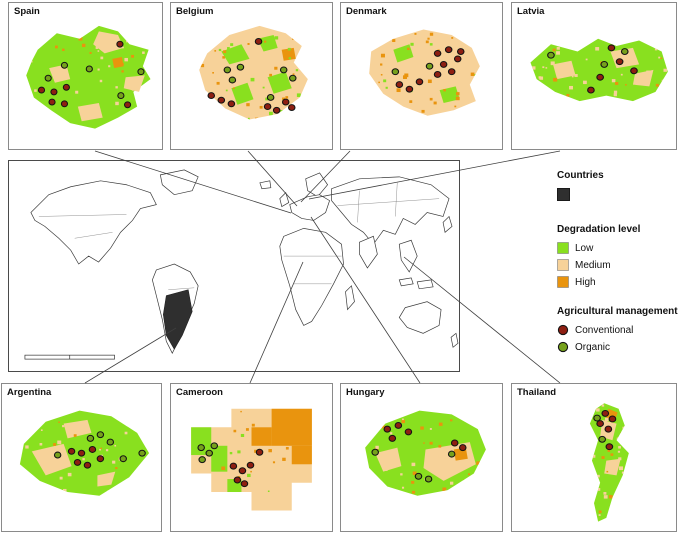 The image size is (685, 534). What do you see at coordinates (230, 465) in the screenshot?
I see `sampling-points-cameroon` at bounding box center [230, 465].